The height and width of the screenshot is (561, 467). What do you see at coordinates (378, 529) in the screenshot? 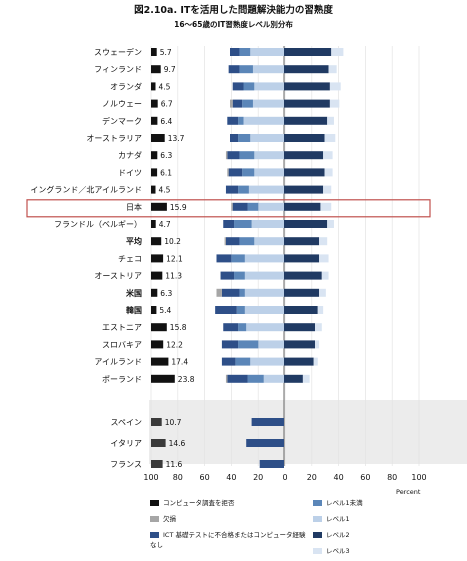
I see `legend-right: レベル1未満 レベル1 レベル2 レベル3` at bounding box center [378, 529].